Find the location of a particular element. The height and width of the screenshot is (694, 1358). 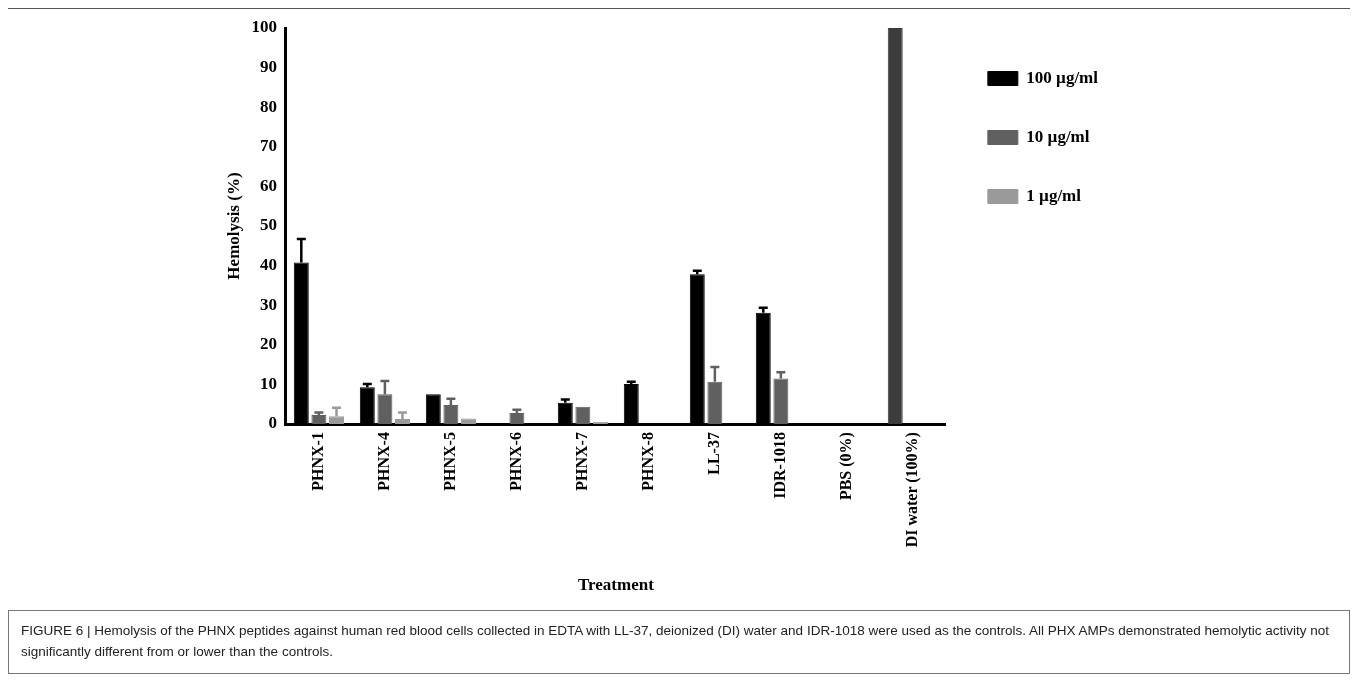

y-tick-label: 0 is located at coordinates (272, 423).